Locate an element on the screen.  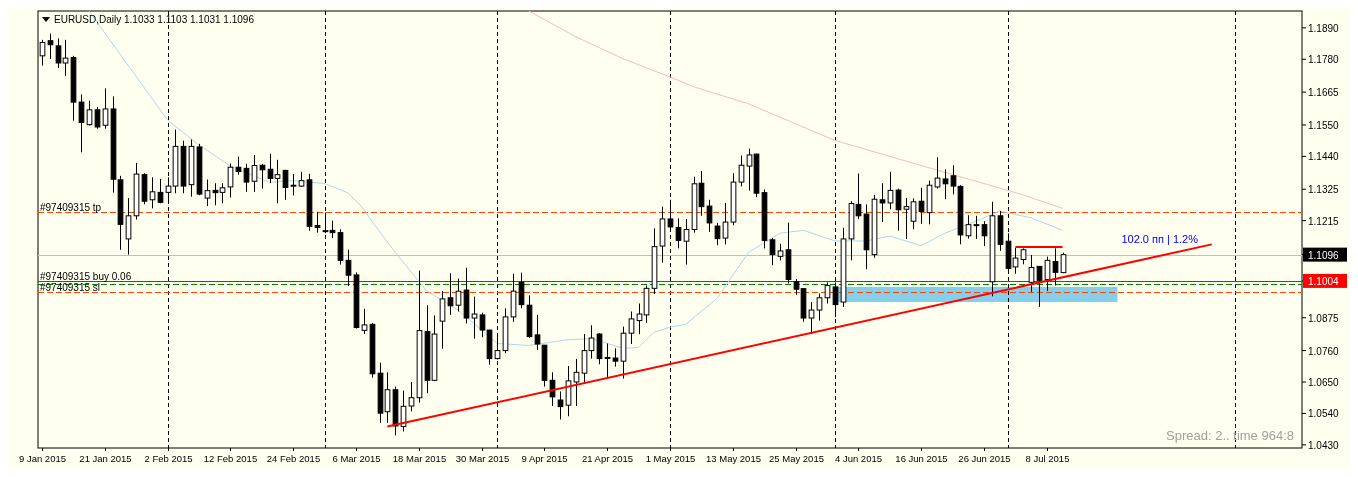
y-tick-label: 1.1890 is located at coordinates (1324, 28).